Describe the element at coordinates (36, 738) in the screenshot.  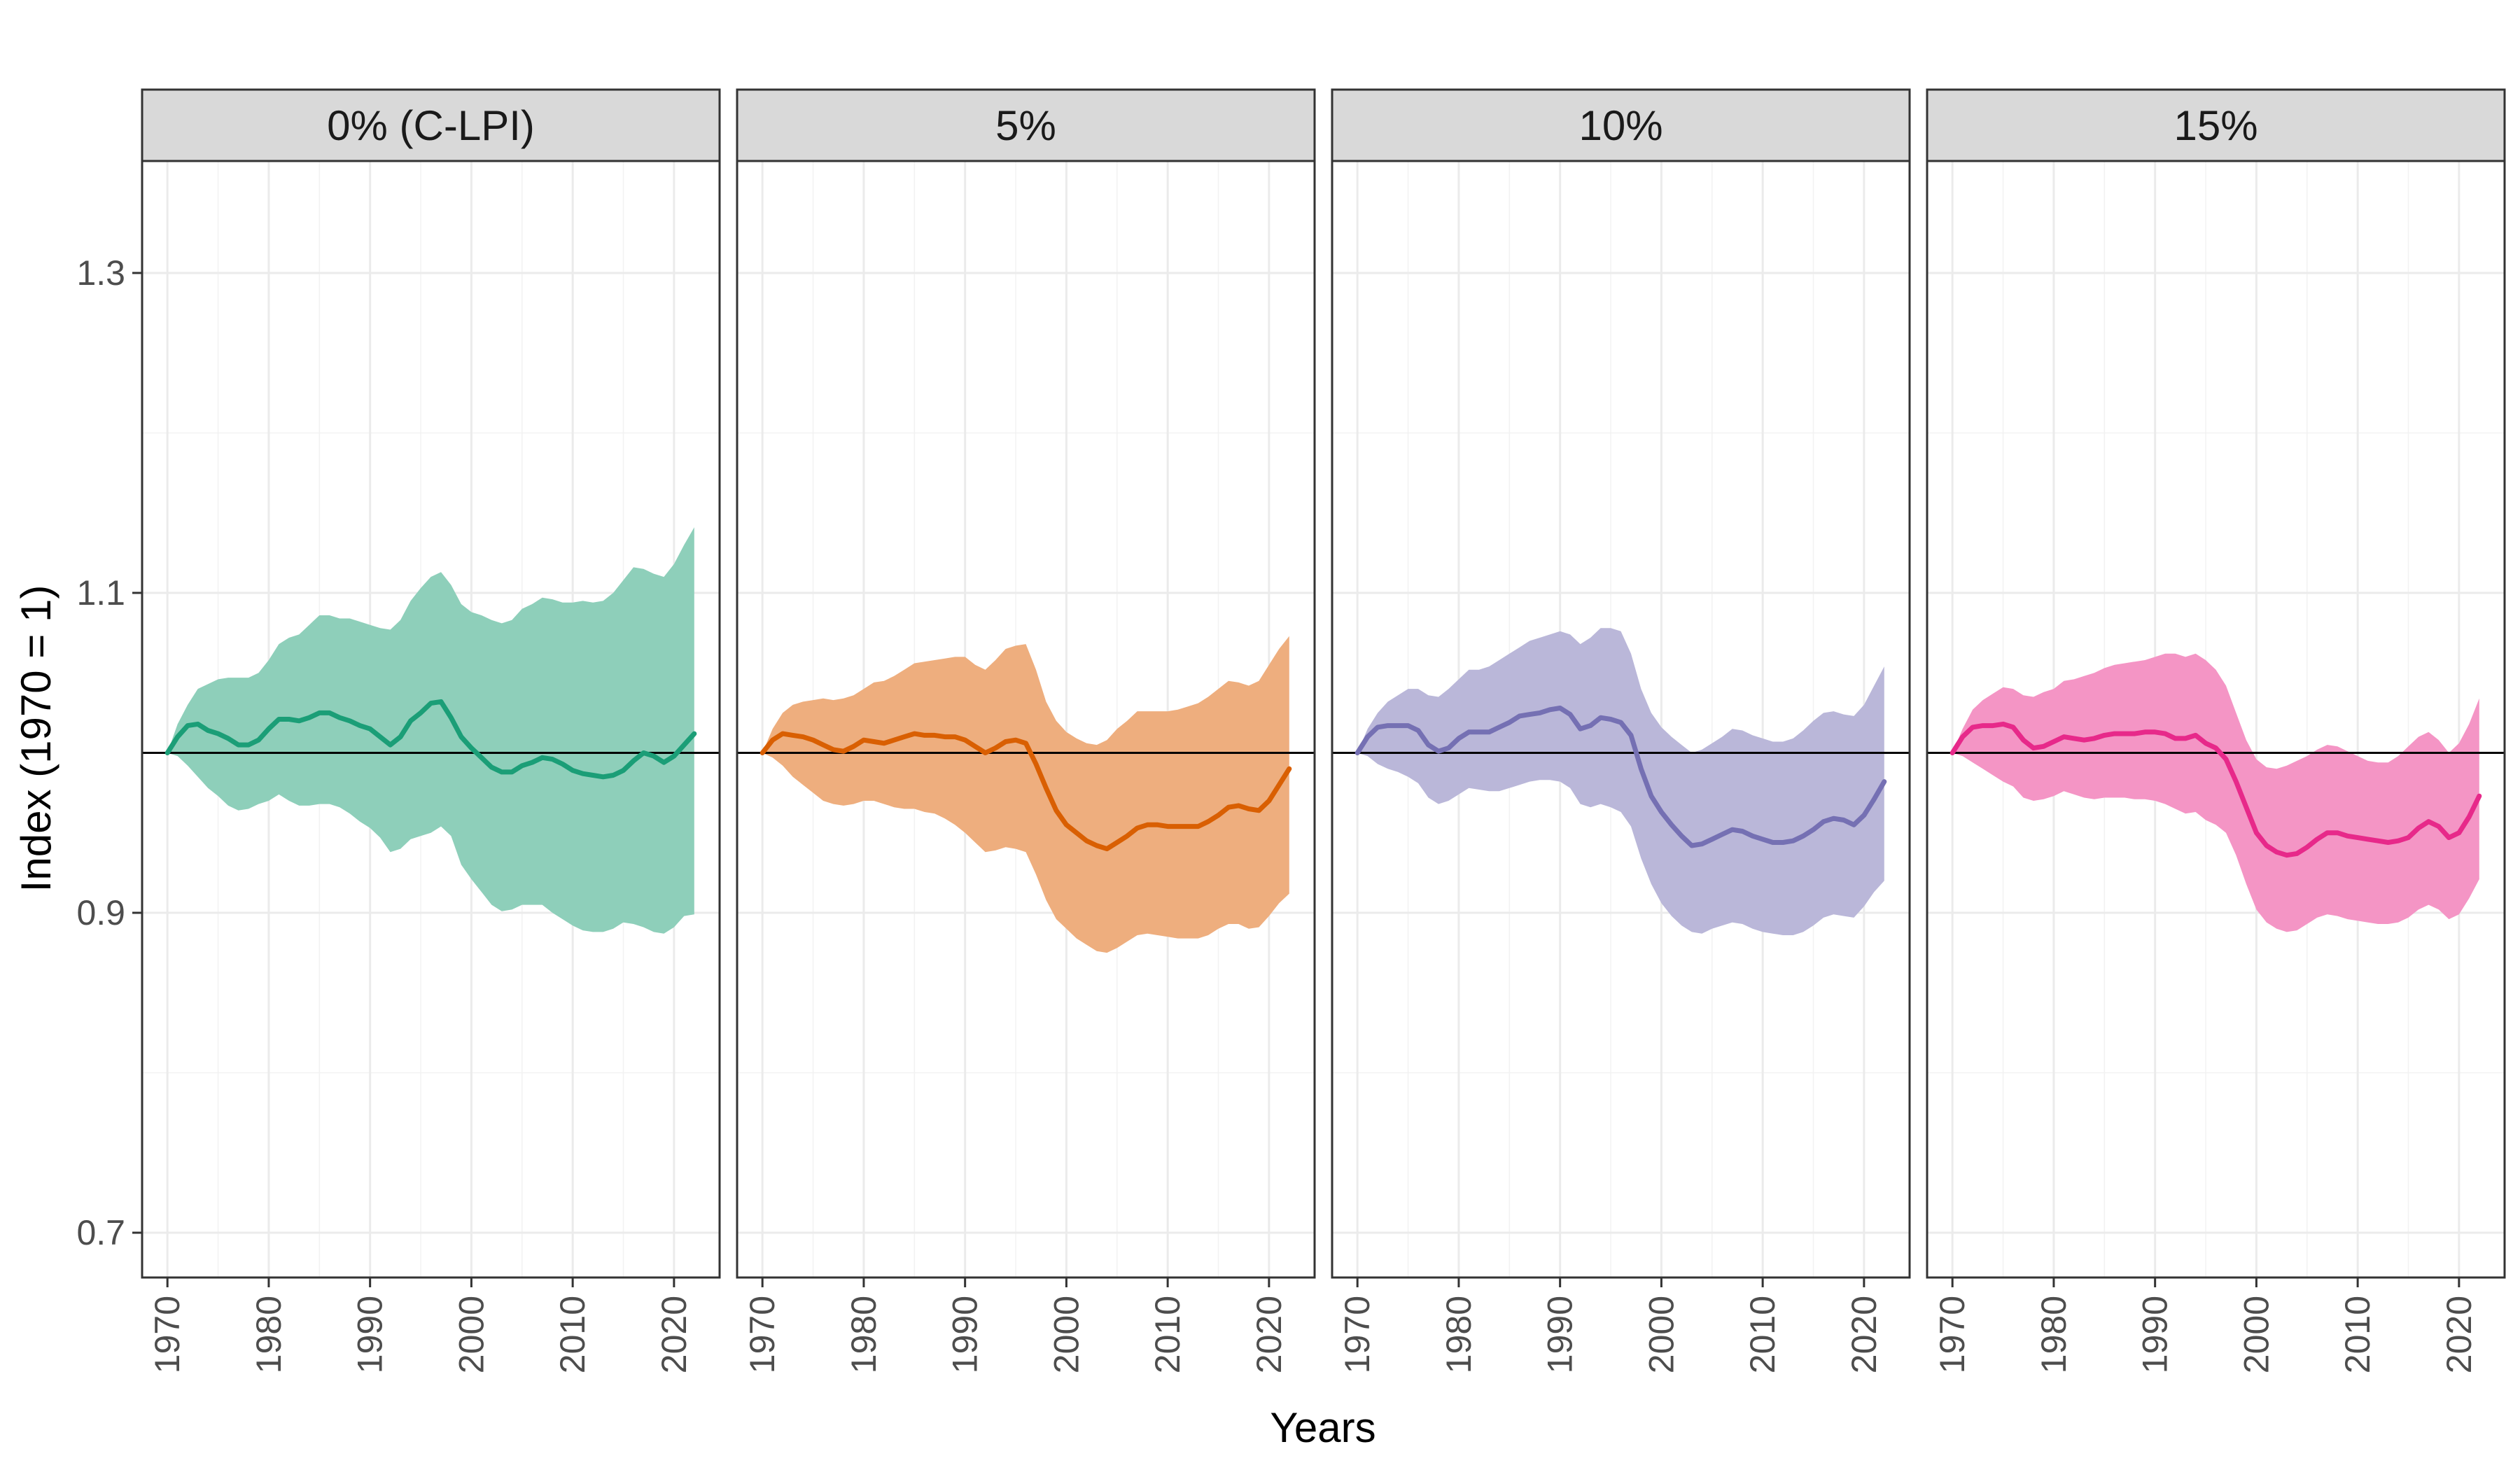
I see `y-axis-title: Index (1970 = 1)` at that location.